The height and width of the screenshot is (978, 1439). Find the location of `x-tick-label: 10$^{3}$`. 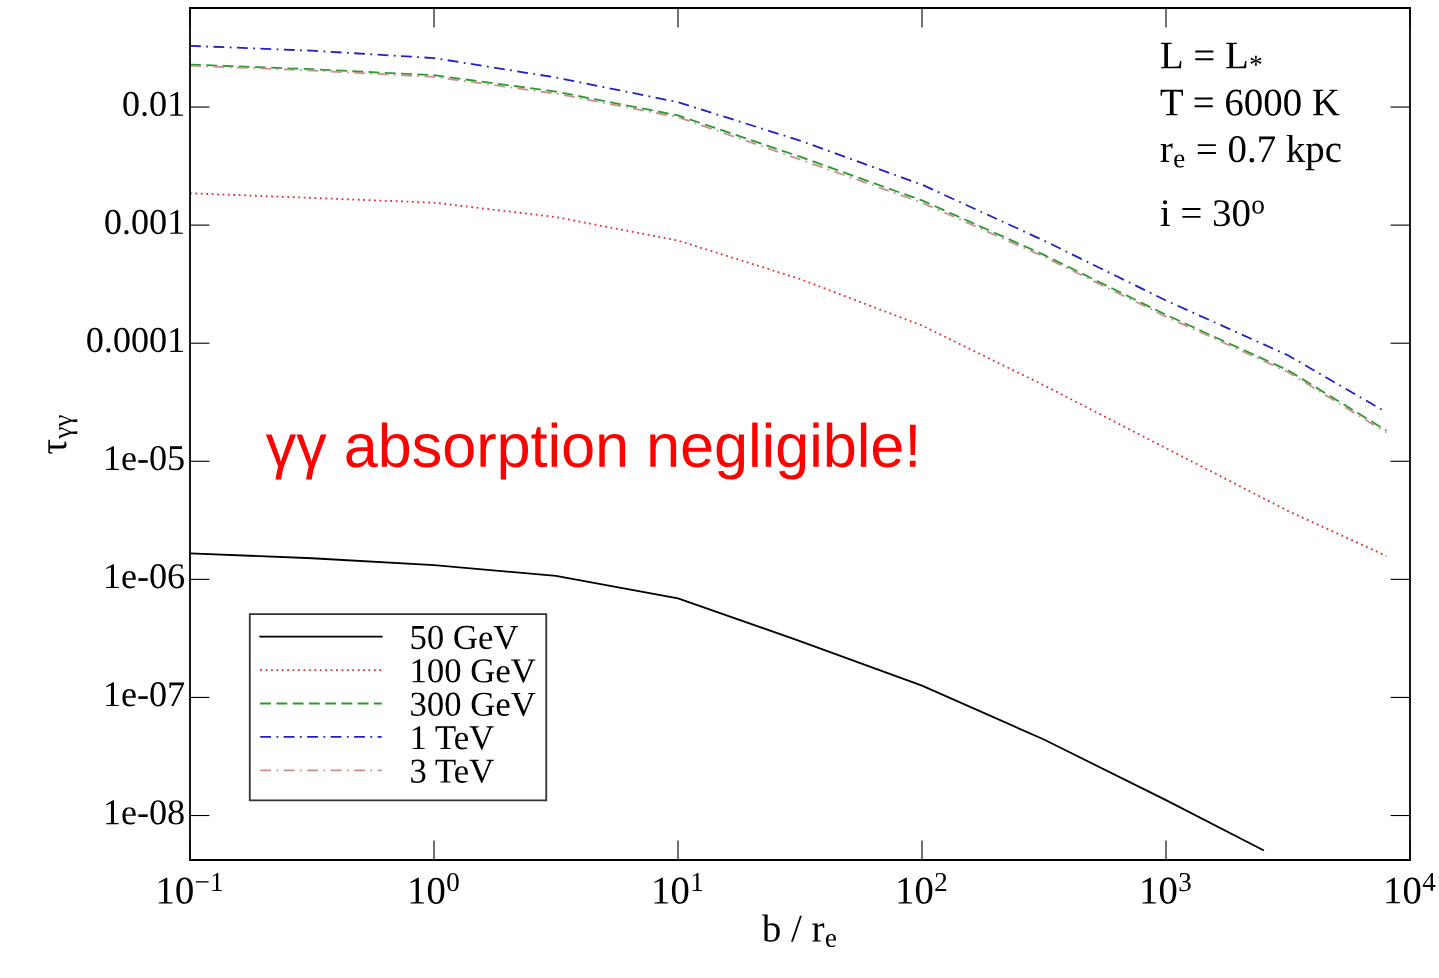

x-tick-label: 10$^{3}$ is located at coordinates (1166, 888).